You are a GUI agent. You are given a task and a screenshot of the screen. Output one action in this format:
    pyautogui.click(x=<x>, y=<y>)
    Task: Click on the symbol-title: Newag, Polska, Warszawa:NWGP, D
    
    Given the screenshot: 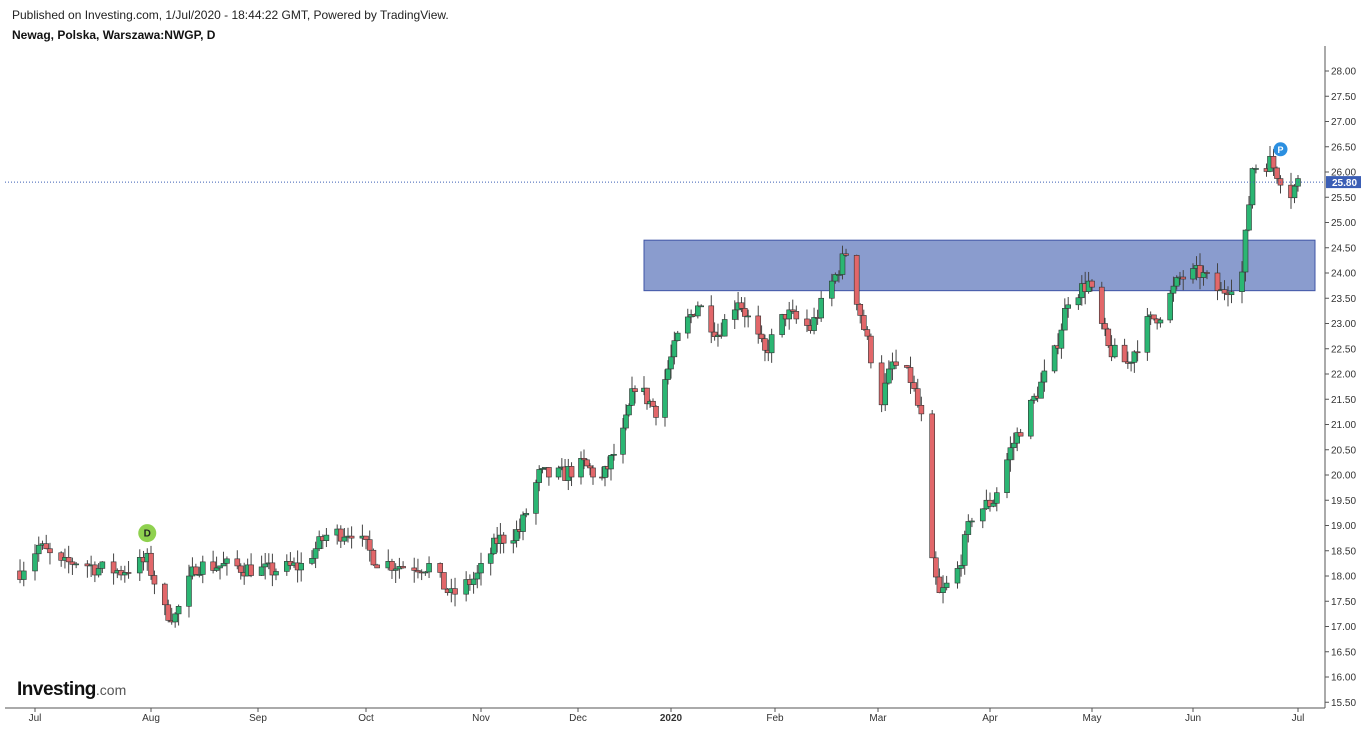 What is the action you would take?
    pyautogui.click(x=114, y=35)
    